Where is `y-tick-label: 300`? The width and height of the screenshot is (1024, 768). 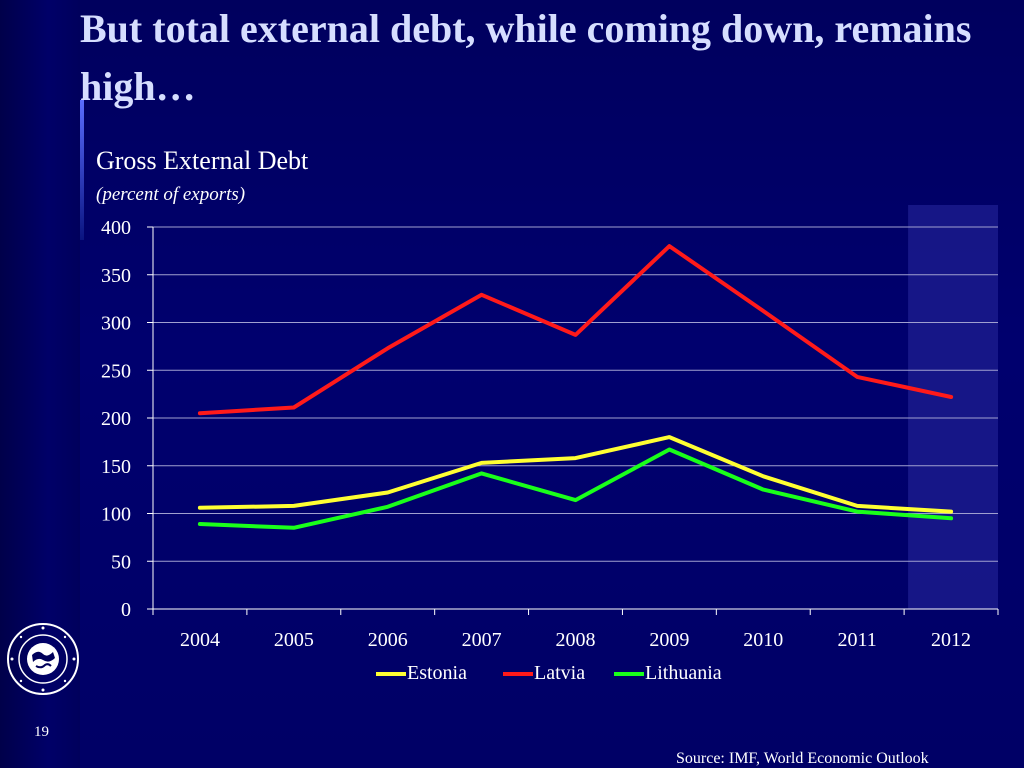 y-tick-label: 300 is located at coordinates (116, 324).